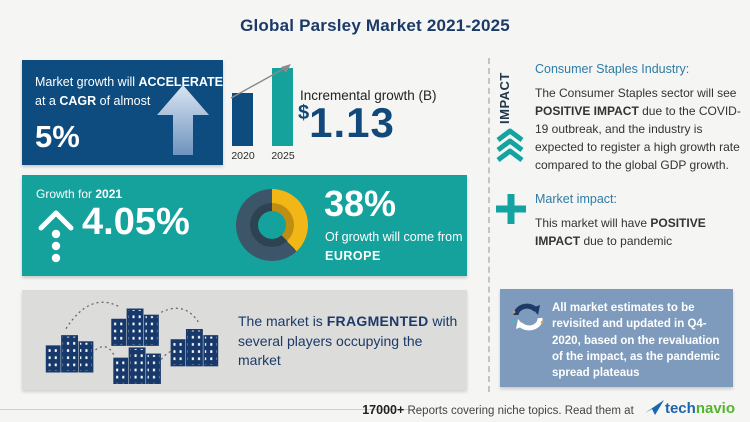 This screenshot has width=750, height=422. What do you see at coordinates (360, 203) in the screenshot?
I see `europe-share-value: 38%` at bounding box center [360, 203].